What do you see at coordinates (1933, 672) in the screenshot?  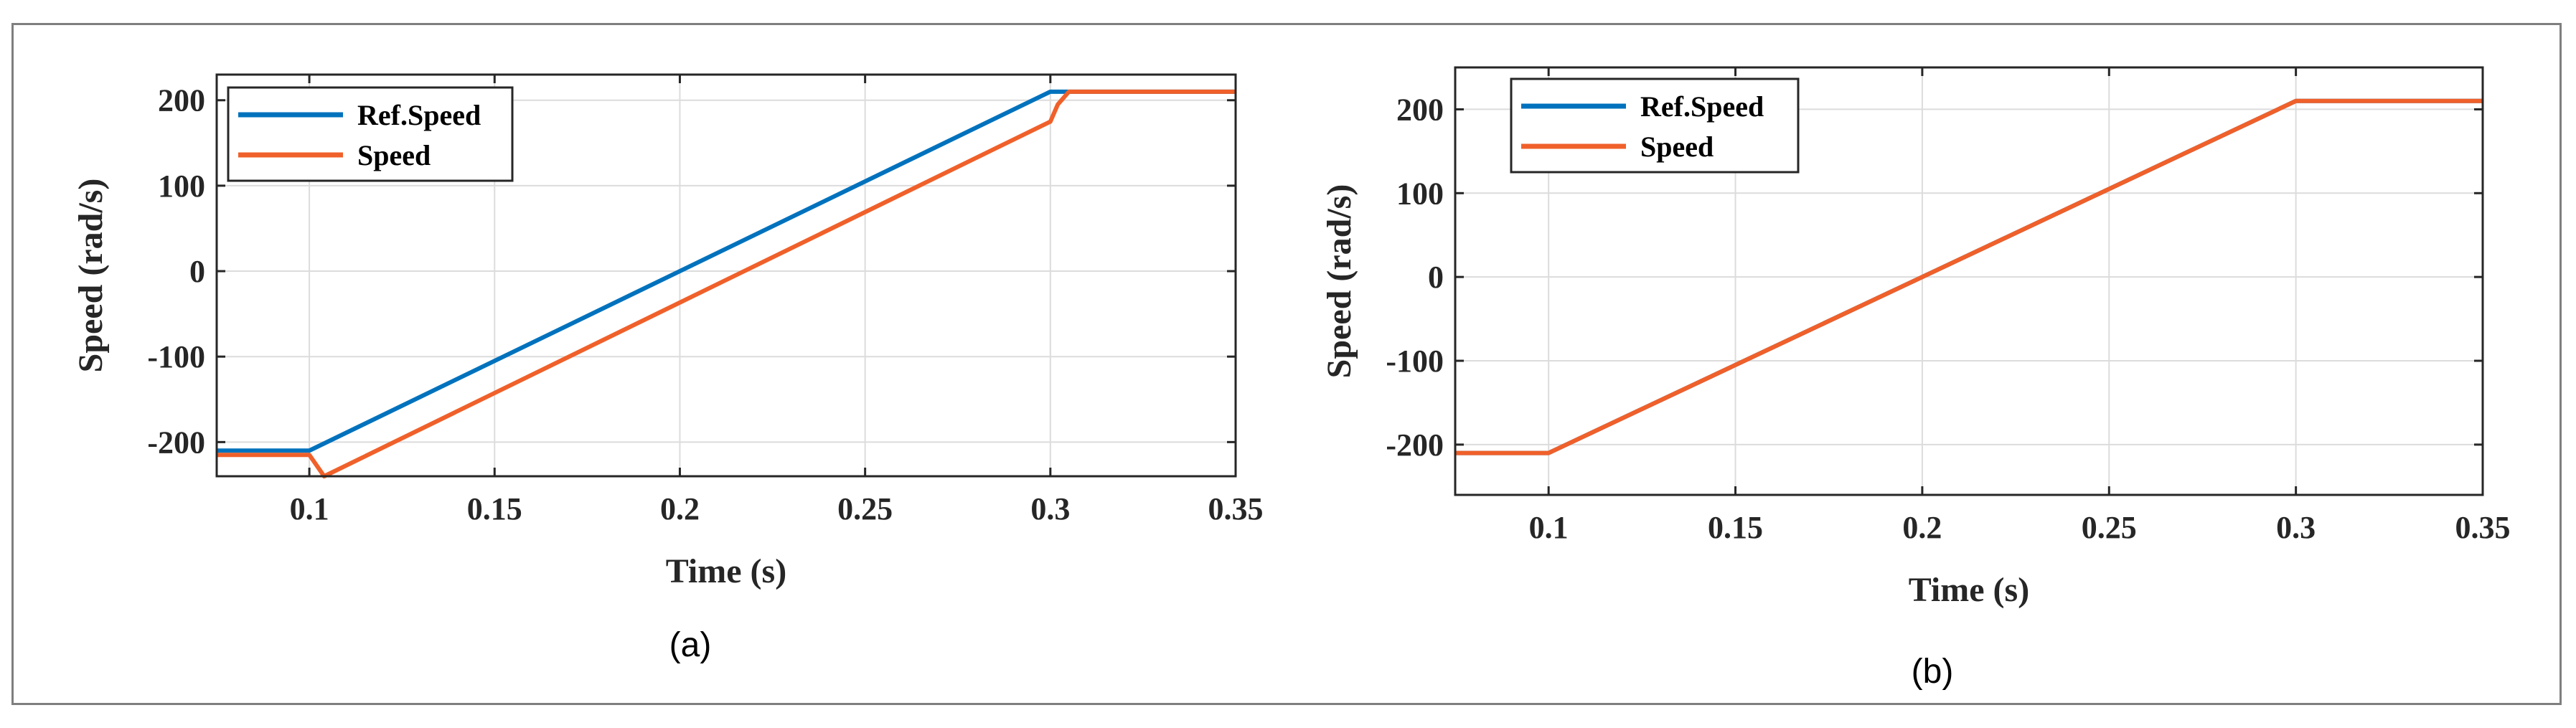 I see `panel-label: (b)` at bounding box center [1933, 672].